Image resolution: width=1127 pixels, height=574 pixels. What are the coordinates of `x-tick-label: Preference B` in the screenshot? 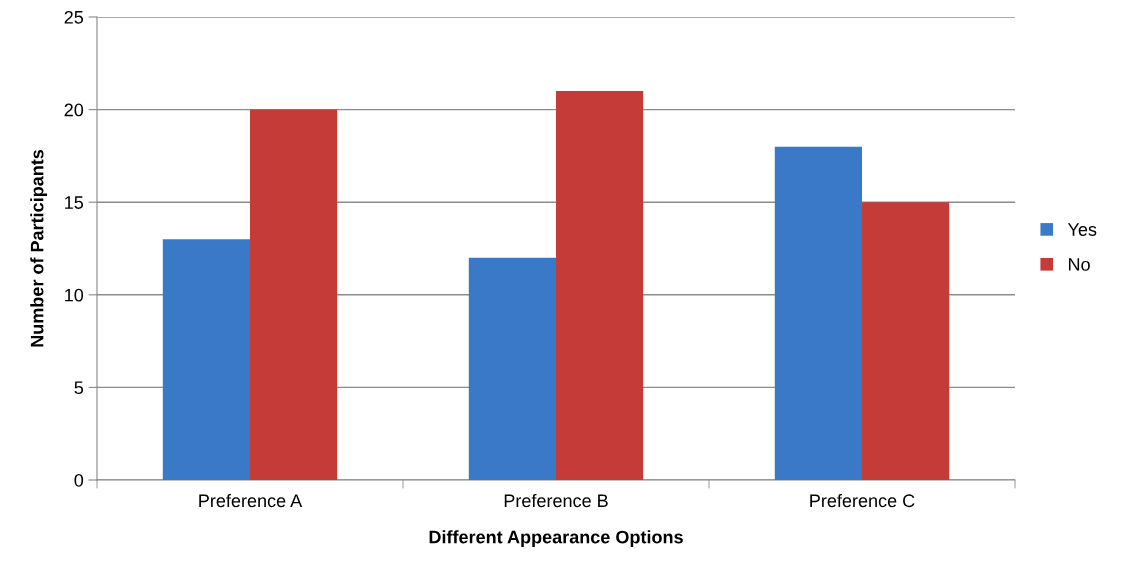 It's located at (556, 500).